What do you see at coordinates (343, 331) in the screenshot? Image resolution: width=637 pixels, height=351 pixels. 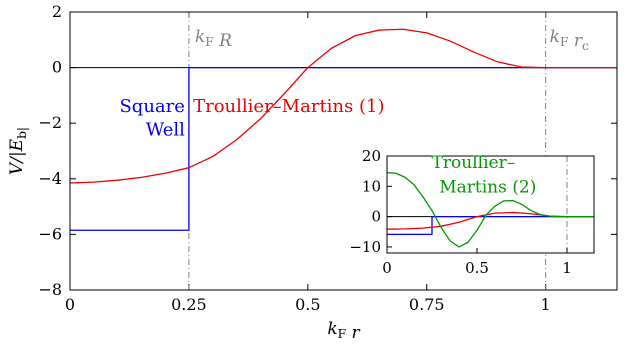 I see `x-axis-label: kF r` at bounding box center [343, 331].